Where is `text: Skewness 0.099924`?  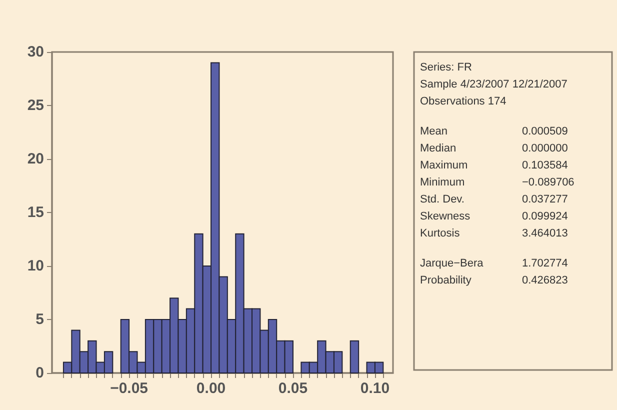 text: Skewness 0.099924 is located at coordinates (494, 216).